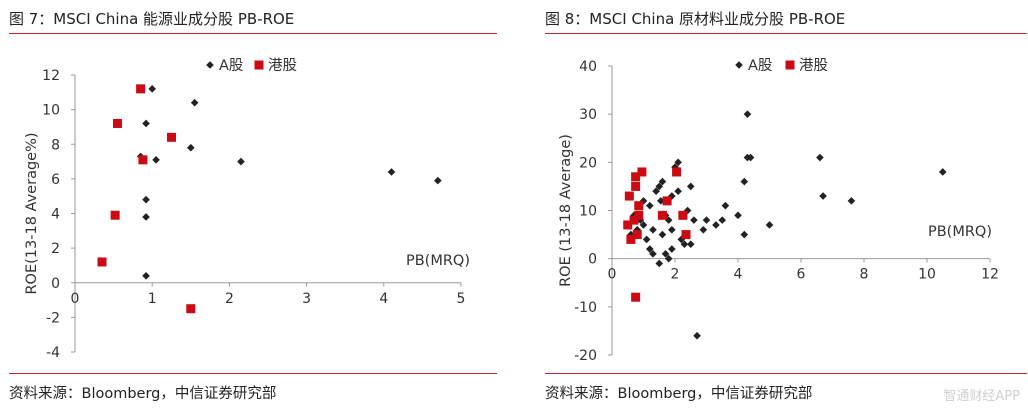  I want to click on y-tick-label: 12, so click(51, 76).